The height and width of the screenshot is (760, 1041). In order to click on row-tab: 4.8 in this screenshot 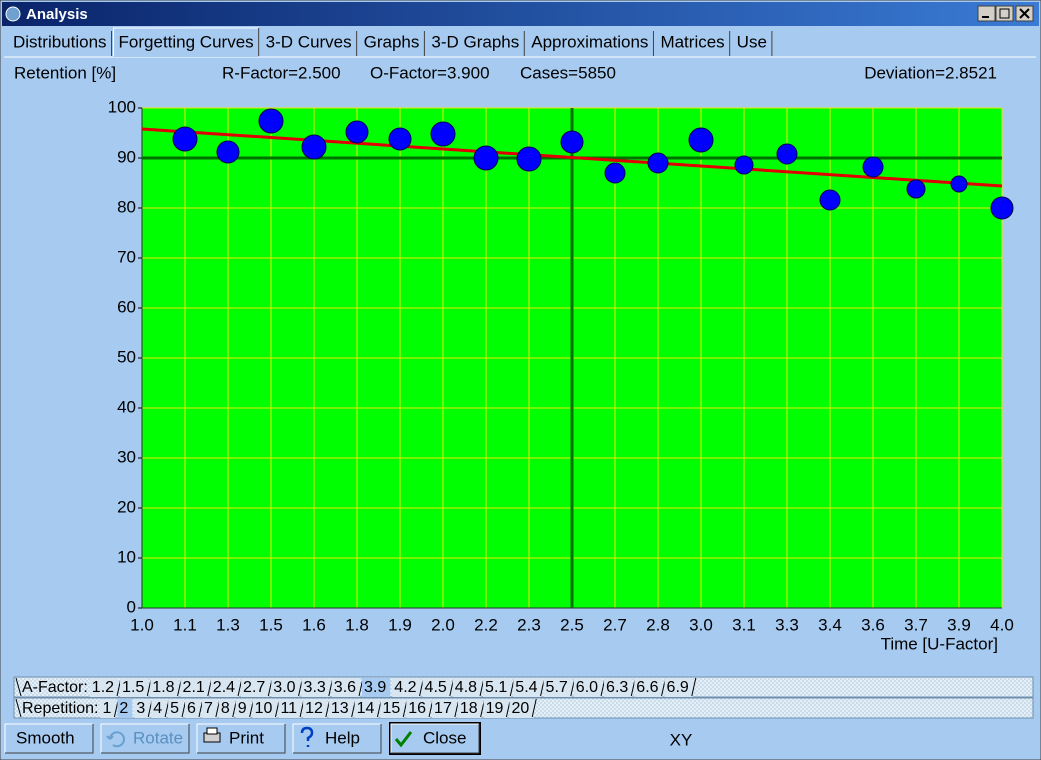, I will do `click(466, 687)`.